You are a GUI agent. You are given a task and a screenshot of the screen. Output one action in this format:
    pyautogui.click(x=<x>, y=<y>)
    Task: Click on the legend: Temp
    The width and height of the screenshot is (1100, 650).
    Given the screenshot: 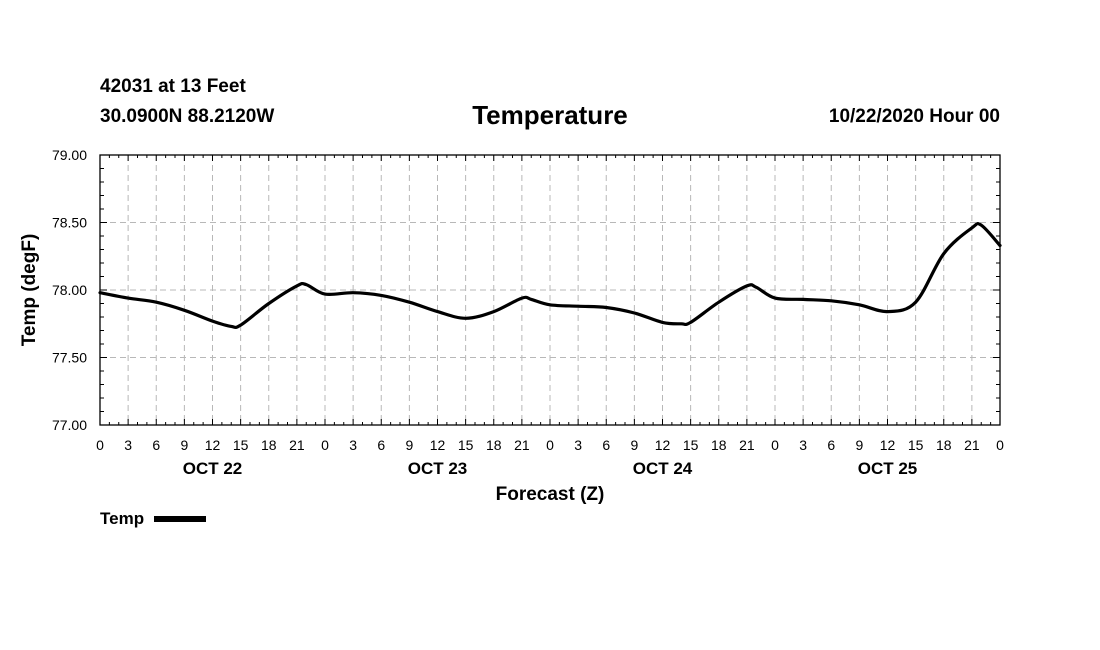 What is the action you would take?
    pyautogui.click(x=153, y=519)
    